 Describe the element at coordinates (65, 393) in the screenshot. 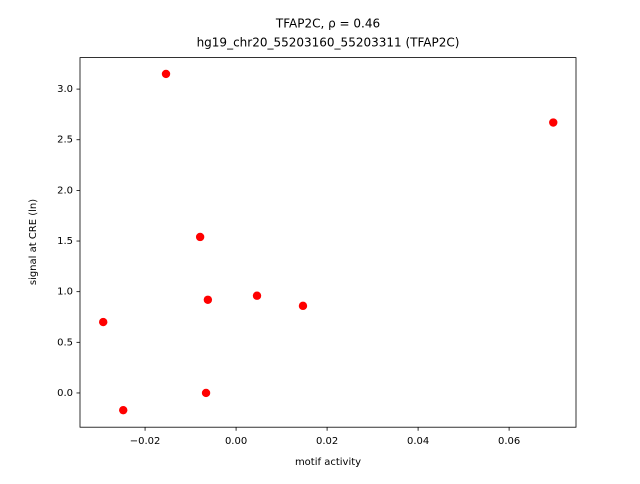

I see `y-tick-label: 0.0` at that location.